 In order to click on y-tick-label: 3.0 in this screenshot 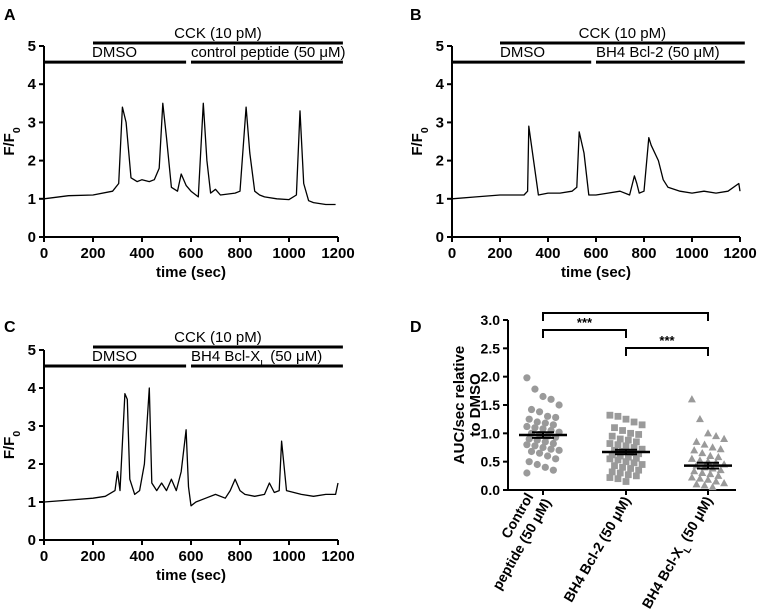, I will do `click(491, 320)`.